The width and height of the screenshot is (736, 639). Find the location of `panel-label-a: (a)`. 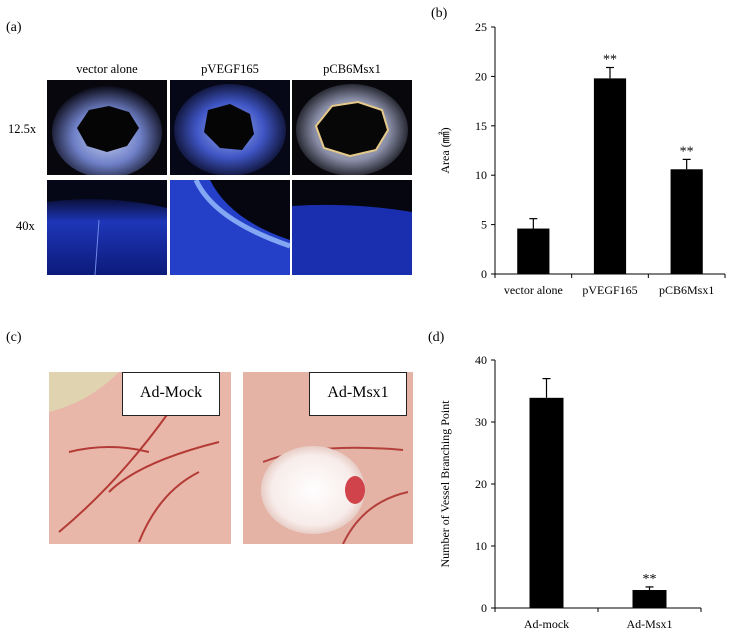

panel-label-a: (a) is located at coordinates (14, 27).